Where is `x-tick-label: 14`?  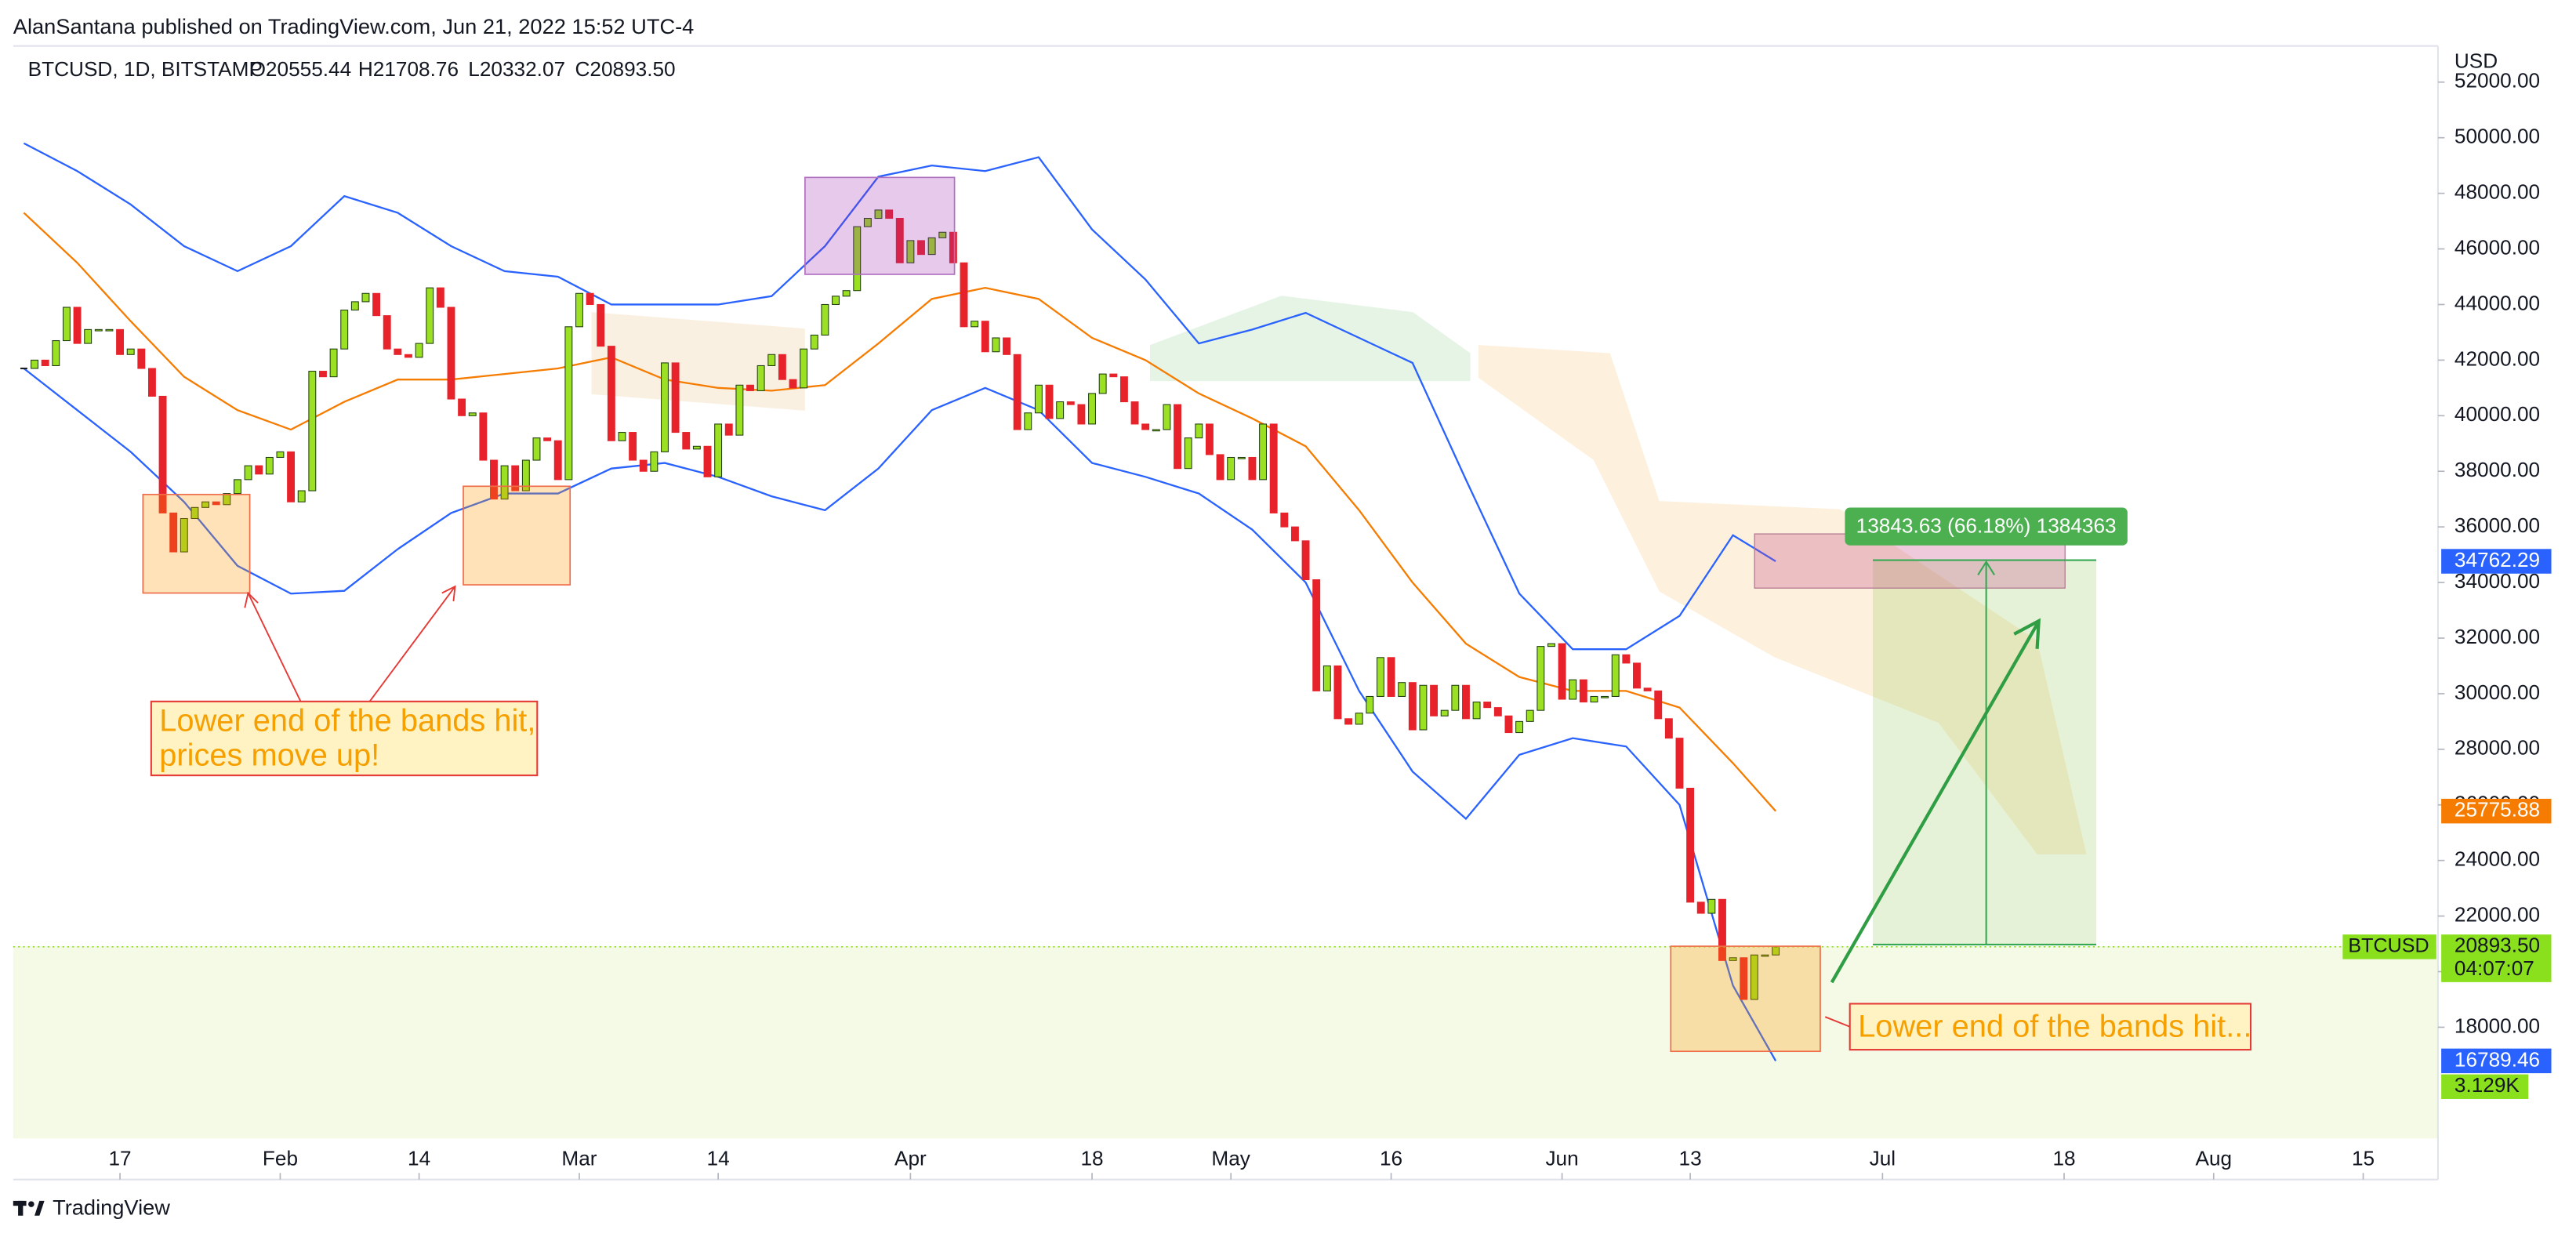
x-tick-label: 14 is located at coordinates (419, 1158).